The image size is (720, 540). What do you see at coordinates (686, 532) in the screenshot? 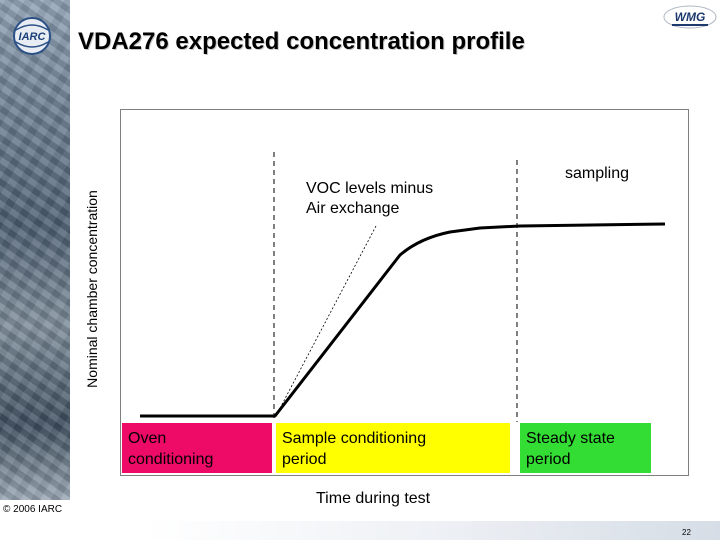
I see `page-number: 22` at bounding box center [686, 532].